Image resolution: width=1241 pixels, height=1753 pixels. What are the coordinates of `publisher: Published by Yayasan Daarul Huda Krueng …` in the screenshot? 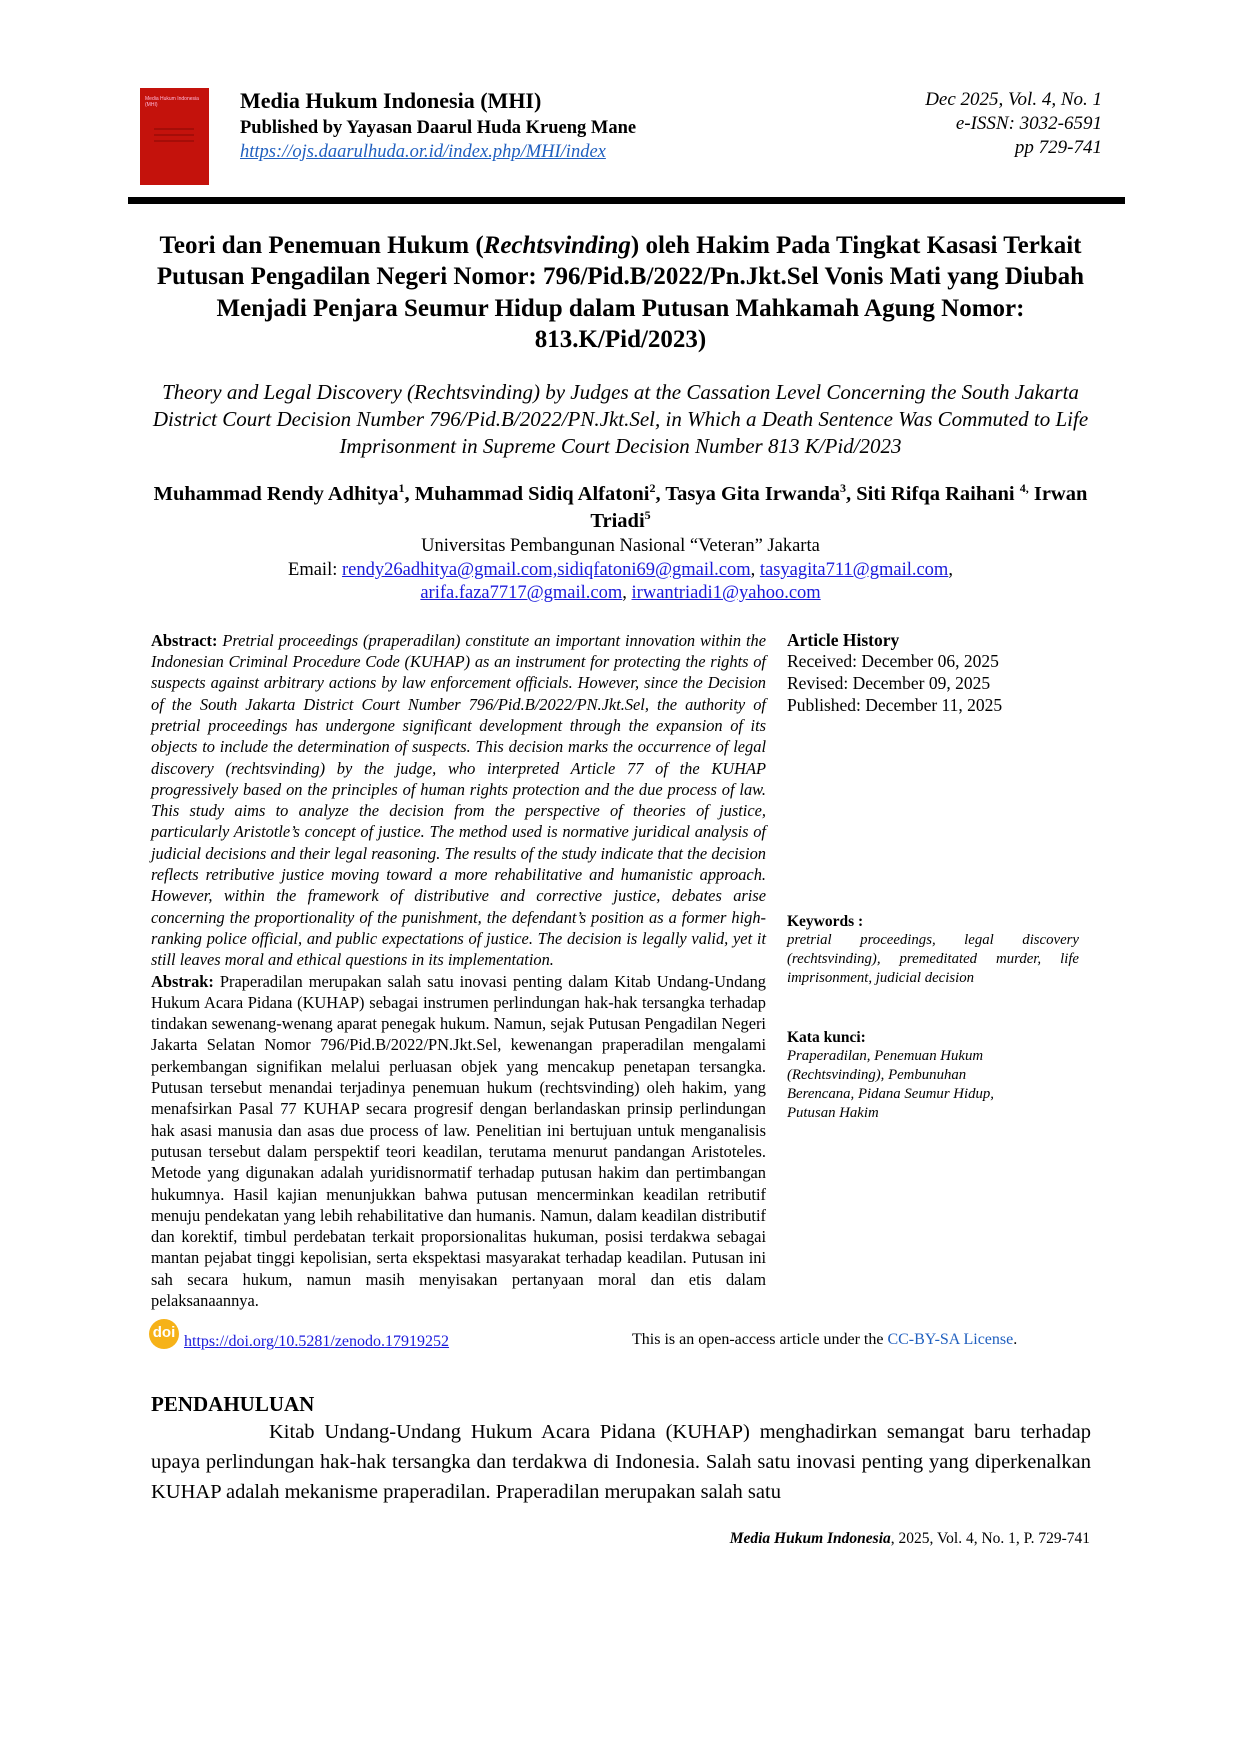 It's located at (438, 128).